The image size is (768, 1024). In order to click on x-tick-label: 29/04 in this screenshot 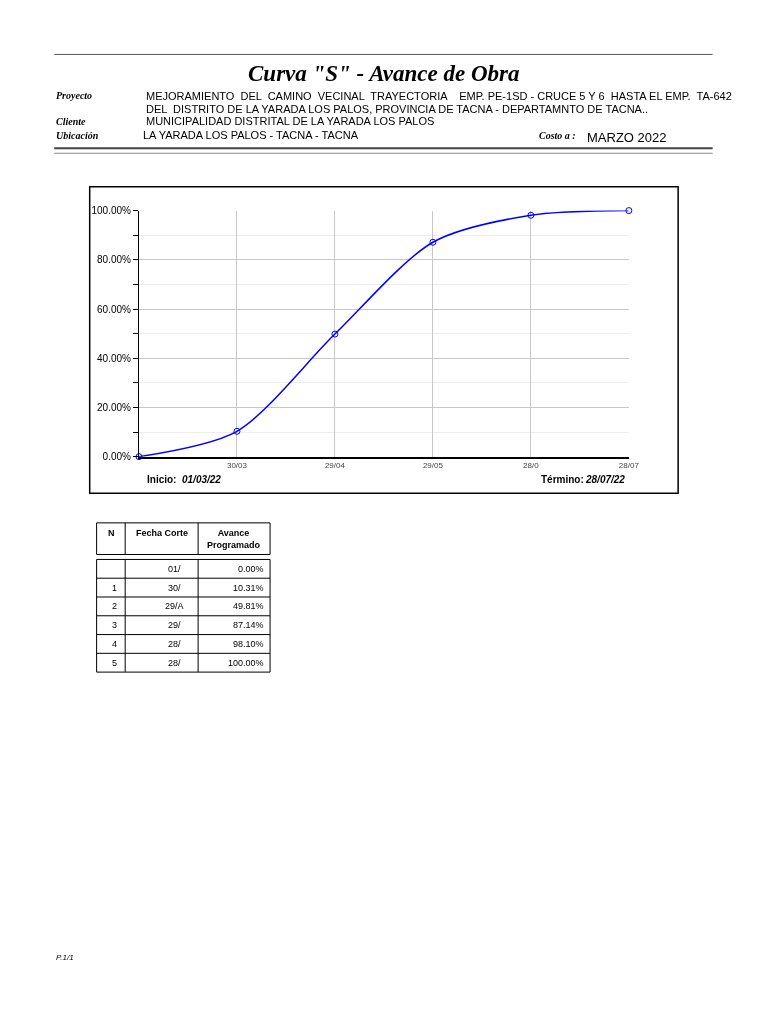, I will do `click(335, 466)`.